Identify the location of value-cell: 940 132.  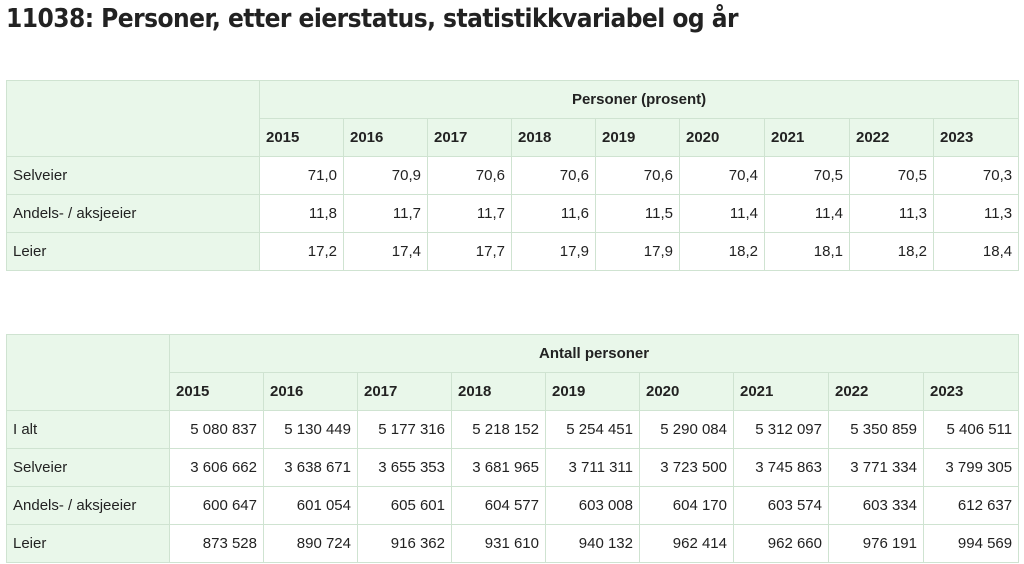
(592, 543).